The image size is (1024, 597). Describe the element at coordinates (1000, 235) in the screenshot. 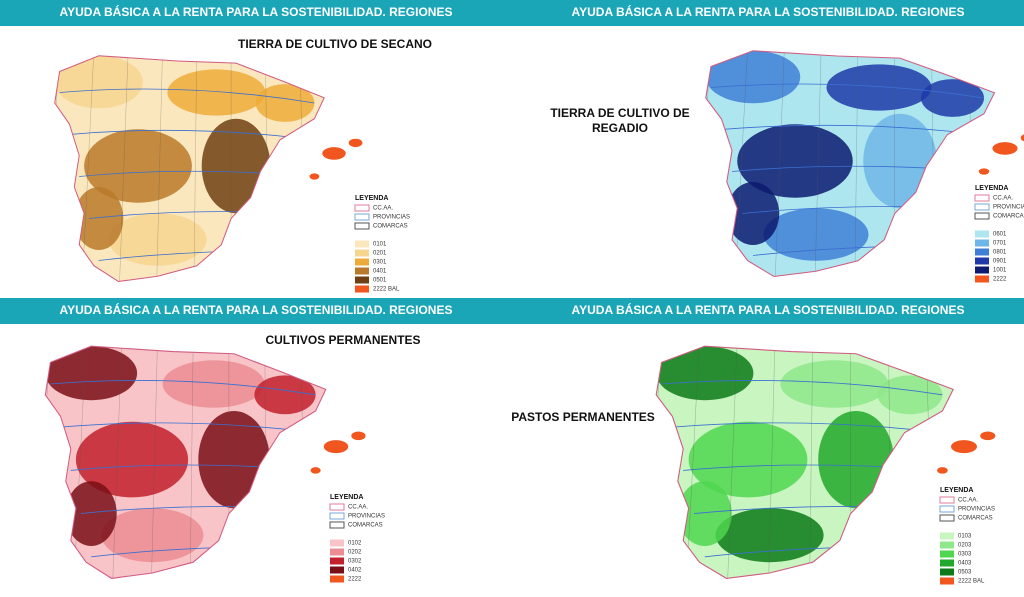

I see `legend-label: 0601` at that location.